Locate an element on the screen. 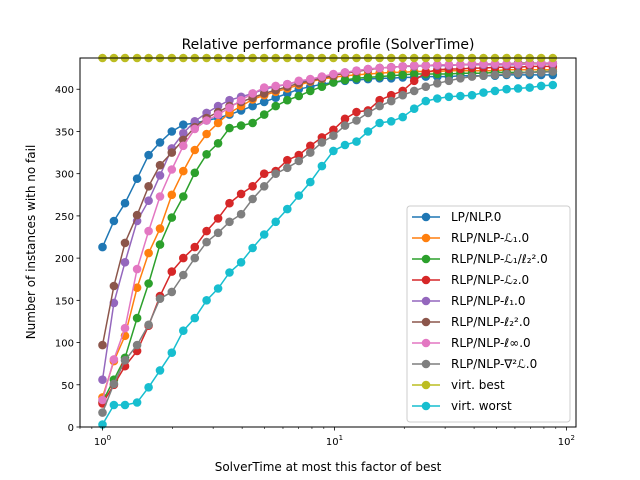 The image size is (640, 480). legend-label: LP/NLP.0 is located at coordinates (476, 217).